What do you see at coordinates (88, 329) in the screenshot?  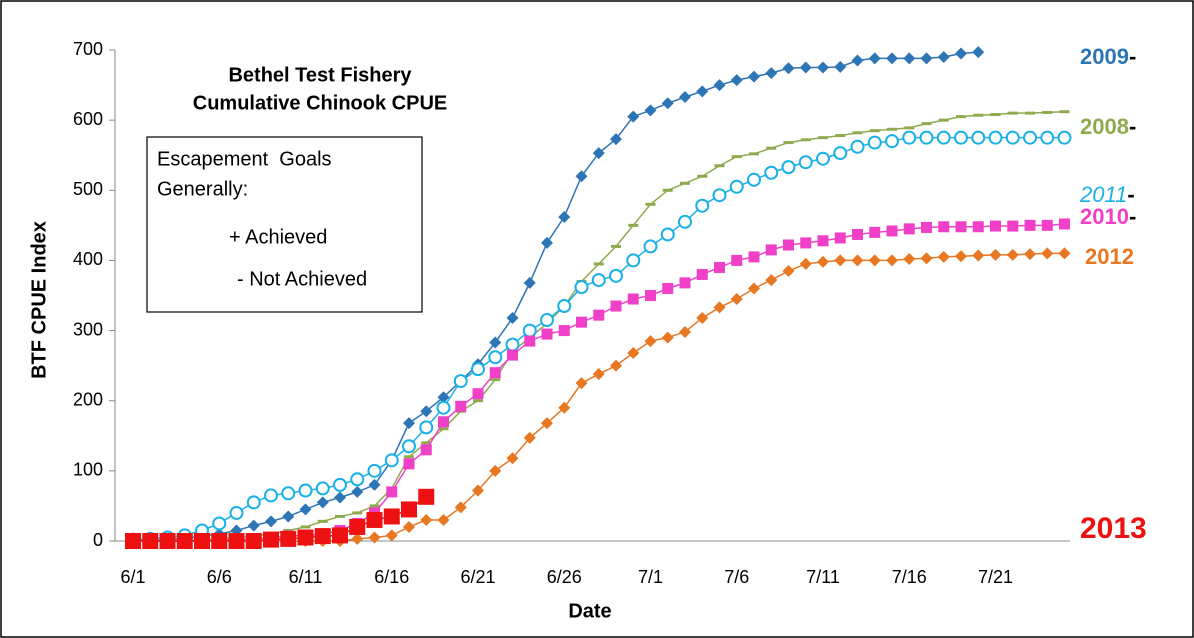 I see `y-tick-label: 300` at bounding box center [88, 329].